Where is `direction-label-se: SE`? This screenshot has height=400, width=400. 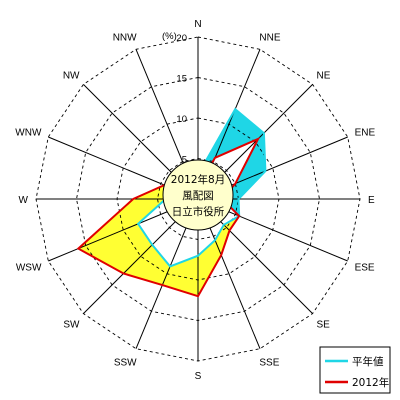 direction-label-se: SE is located at coordinates (324, 325).